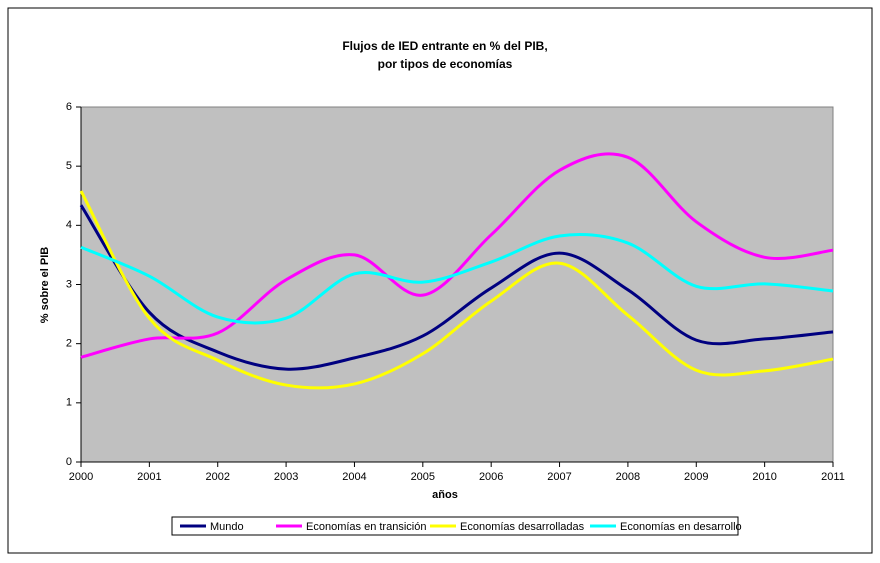 The width and height of the screenshot is (880, 563). What do you see at coordinates (69, 344) in the screenshot?
I see `y-tick-label: 2` at bounding box center [69, 344].